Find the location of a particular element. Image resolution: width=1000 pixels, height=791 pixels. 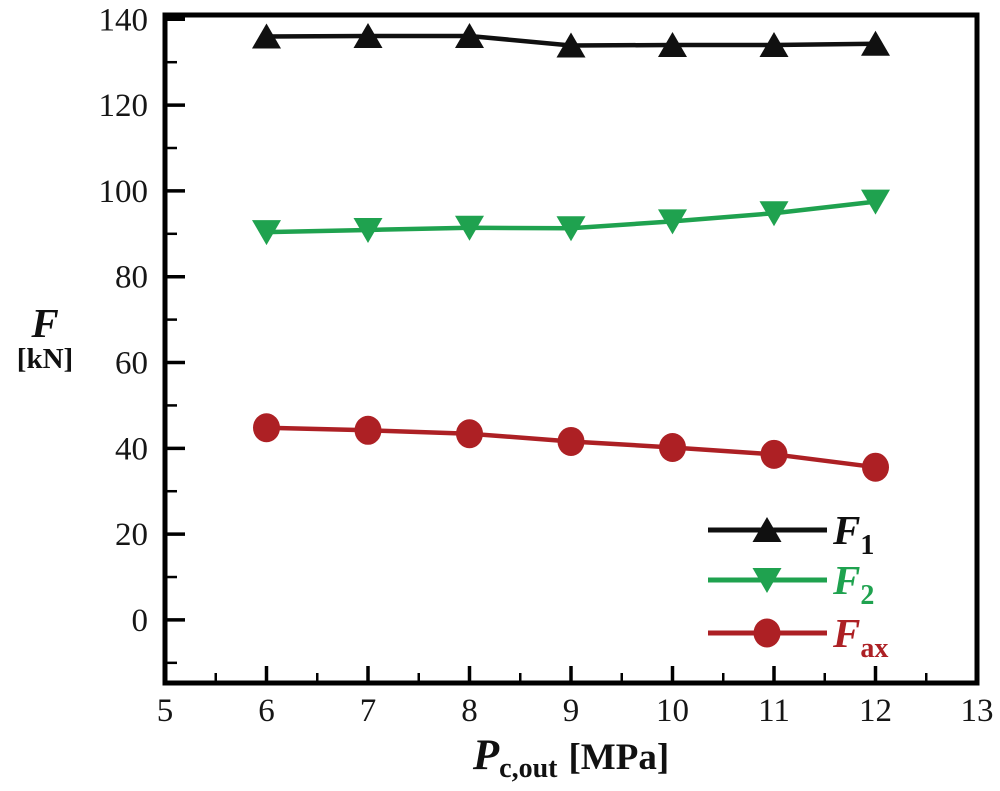

y-tick-label: 120 is located at coordinates (124, 106).